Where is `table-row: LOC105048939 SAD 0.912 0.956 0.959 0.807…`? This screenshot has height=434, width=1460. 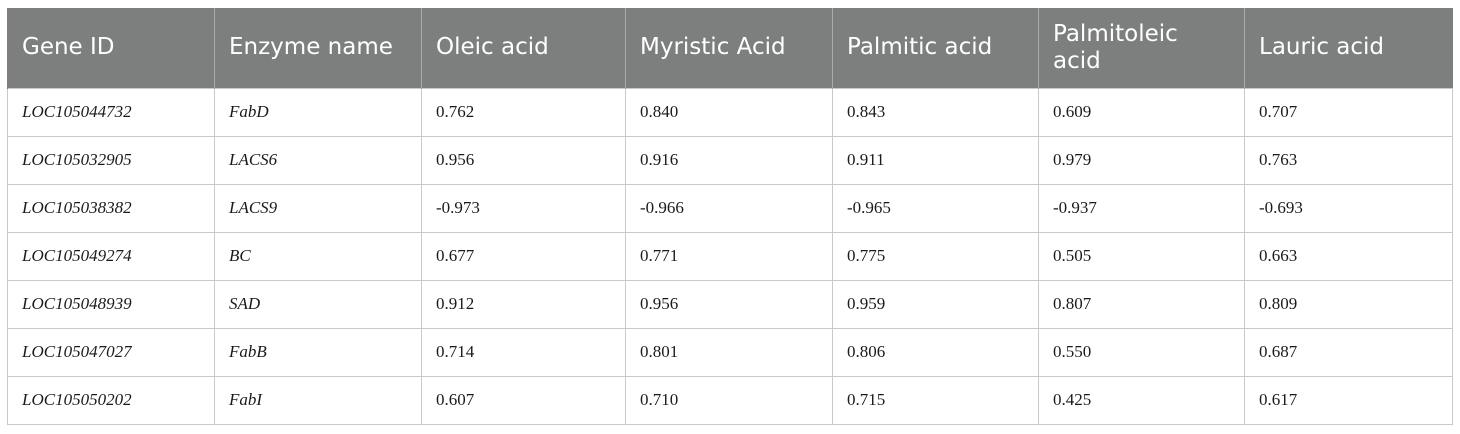 table-row: LOC105048939 SAD 0.912 0.956 0.959 0.807… is located at coordinates (730, 304).